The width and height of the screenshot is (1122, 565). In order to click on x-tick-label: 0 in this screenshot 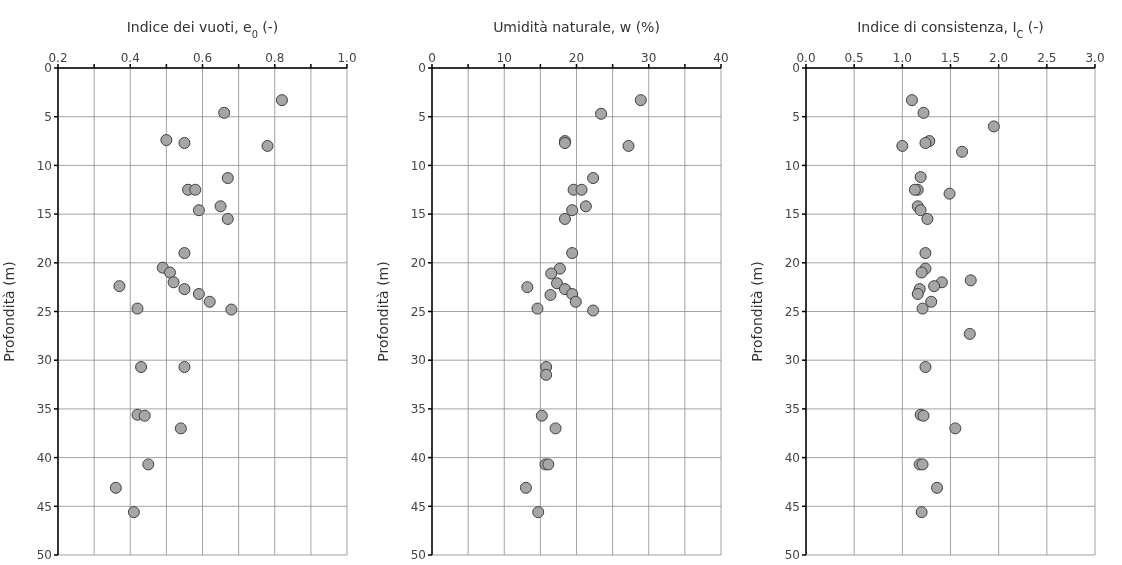, I will do `click(432, 58)`.